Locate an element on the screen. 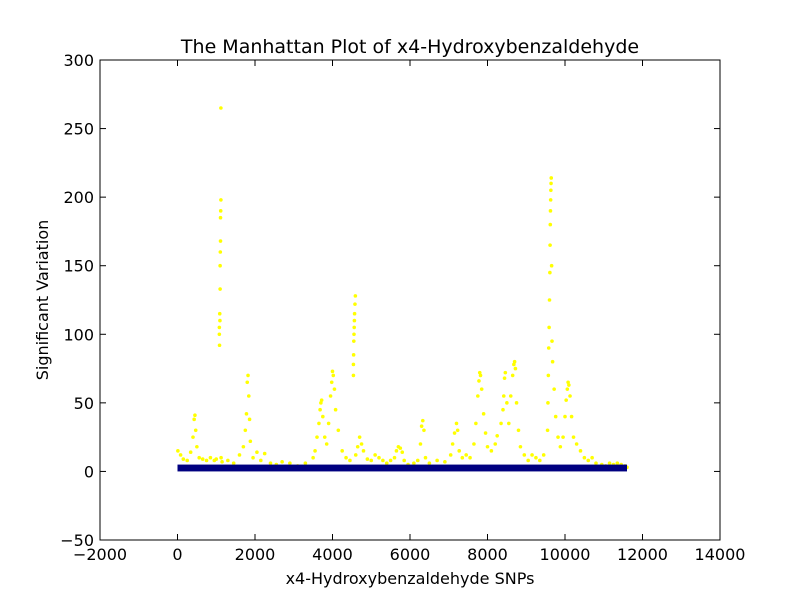 The image size is (800, 600). x-tick-label: 0 is located at coordinates (177, 554).